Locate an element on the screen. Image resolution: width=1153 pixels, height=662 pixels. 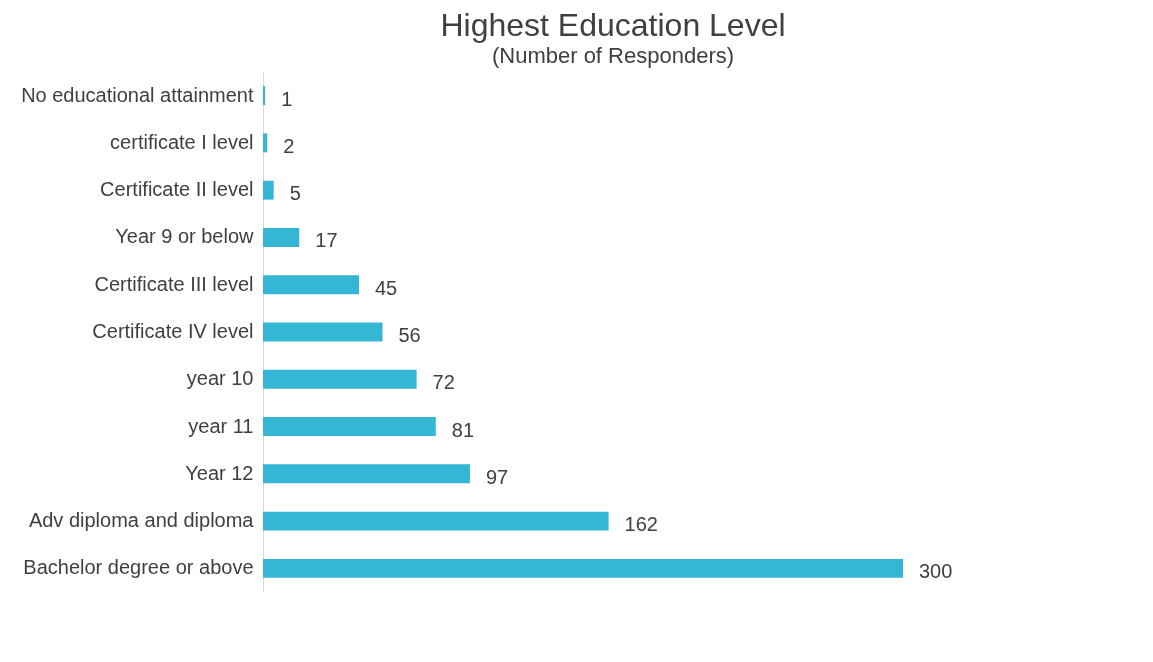
data-label: 300 is located at coordinates (936, 571).